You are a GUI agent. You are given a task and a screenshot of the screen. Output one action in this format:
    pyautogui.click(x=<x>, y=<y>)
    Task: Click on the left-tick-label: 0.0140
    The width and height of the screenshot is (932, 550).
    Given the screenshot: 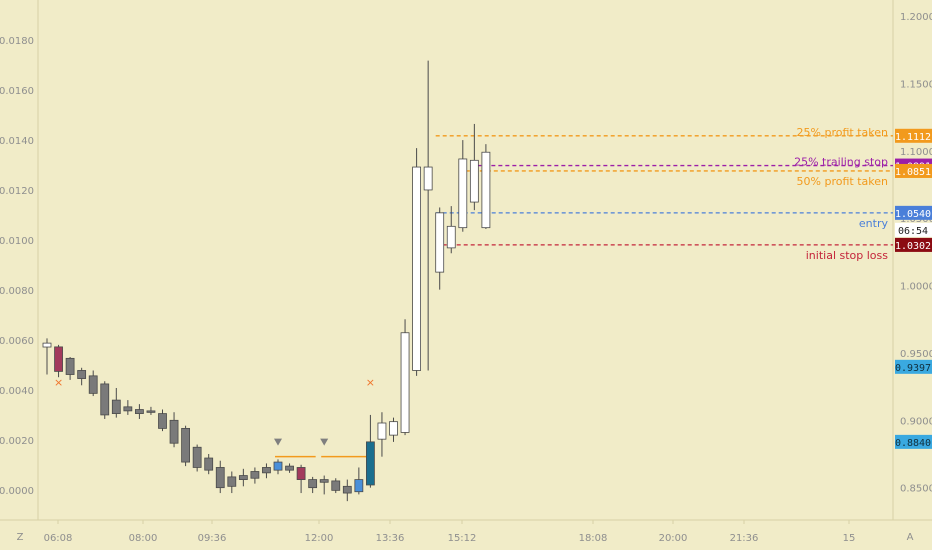 What is the action you would take?
    pyautogui.click(x=17, y=141)
    